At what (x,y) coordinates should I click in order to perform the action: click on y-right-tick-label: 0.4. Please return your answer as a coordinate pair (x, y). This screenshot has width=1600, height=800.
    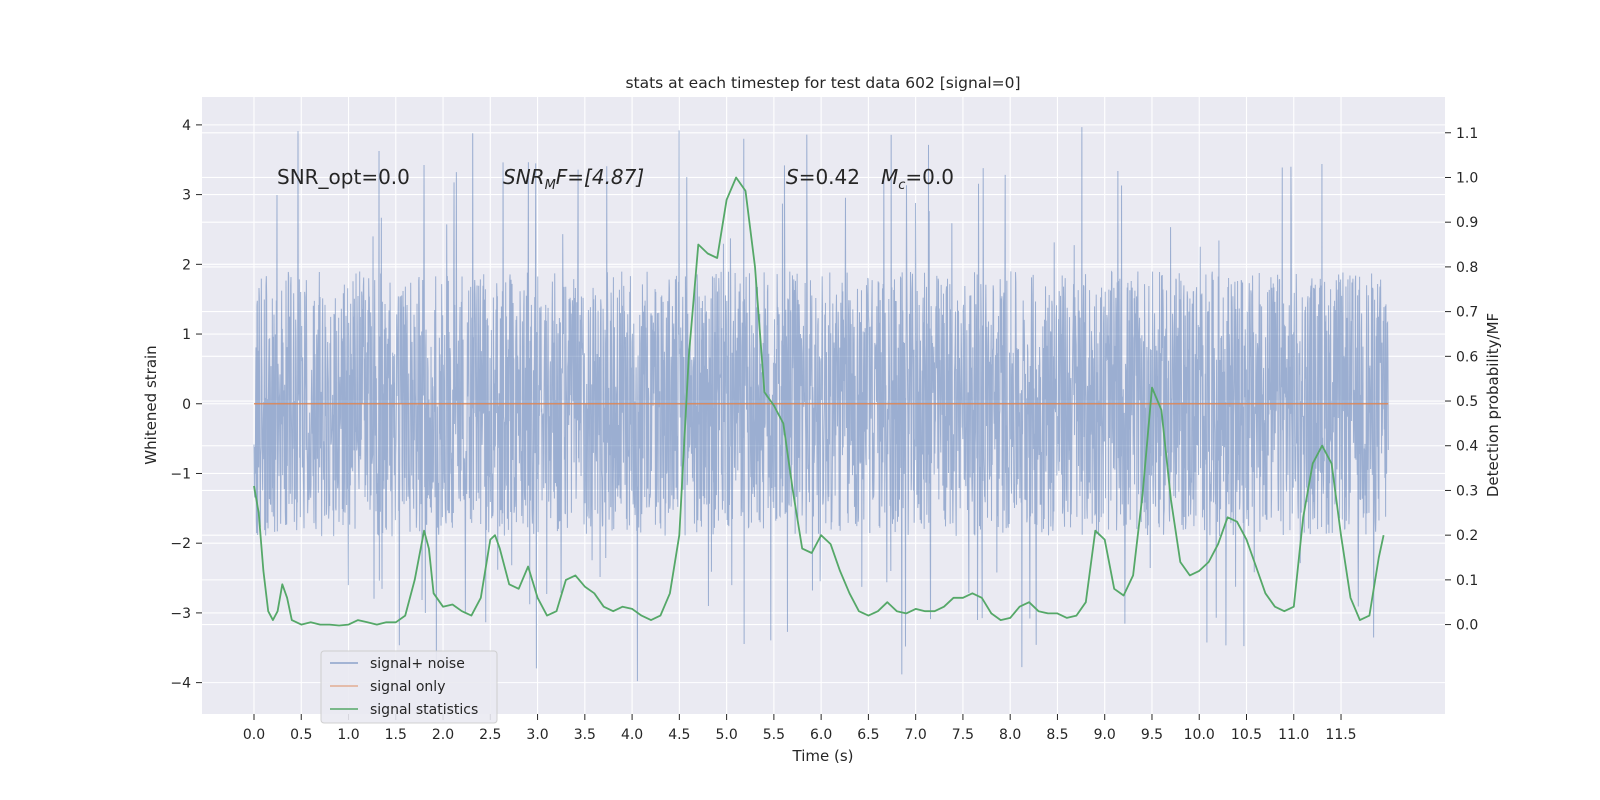
    Looking at the image, I should click on (1467, 447).